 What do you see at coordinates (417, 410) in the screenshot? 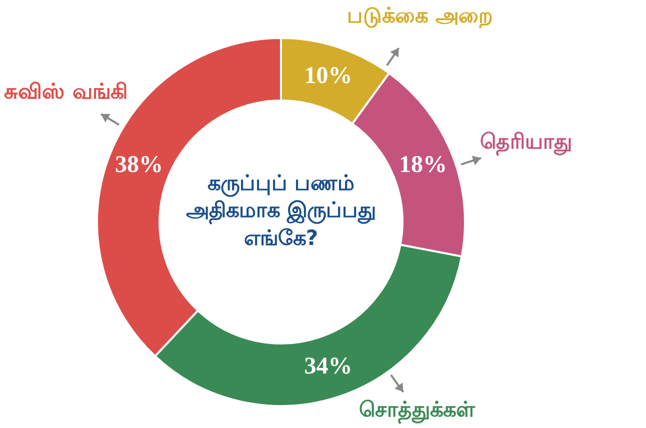
I see `slice-label: சொத்துக்கள்` at bounding box center [417, 410].